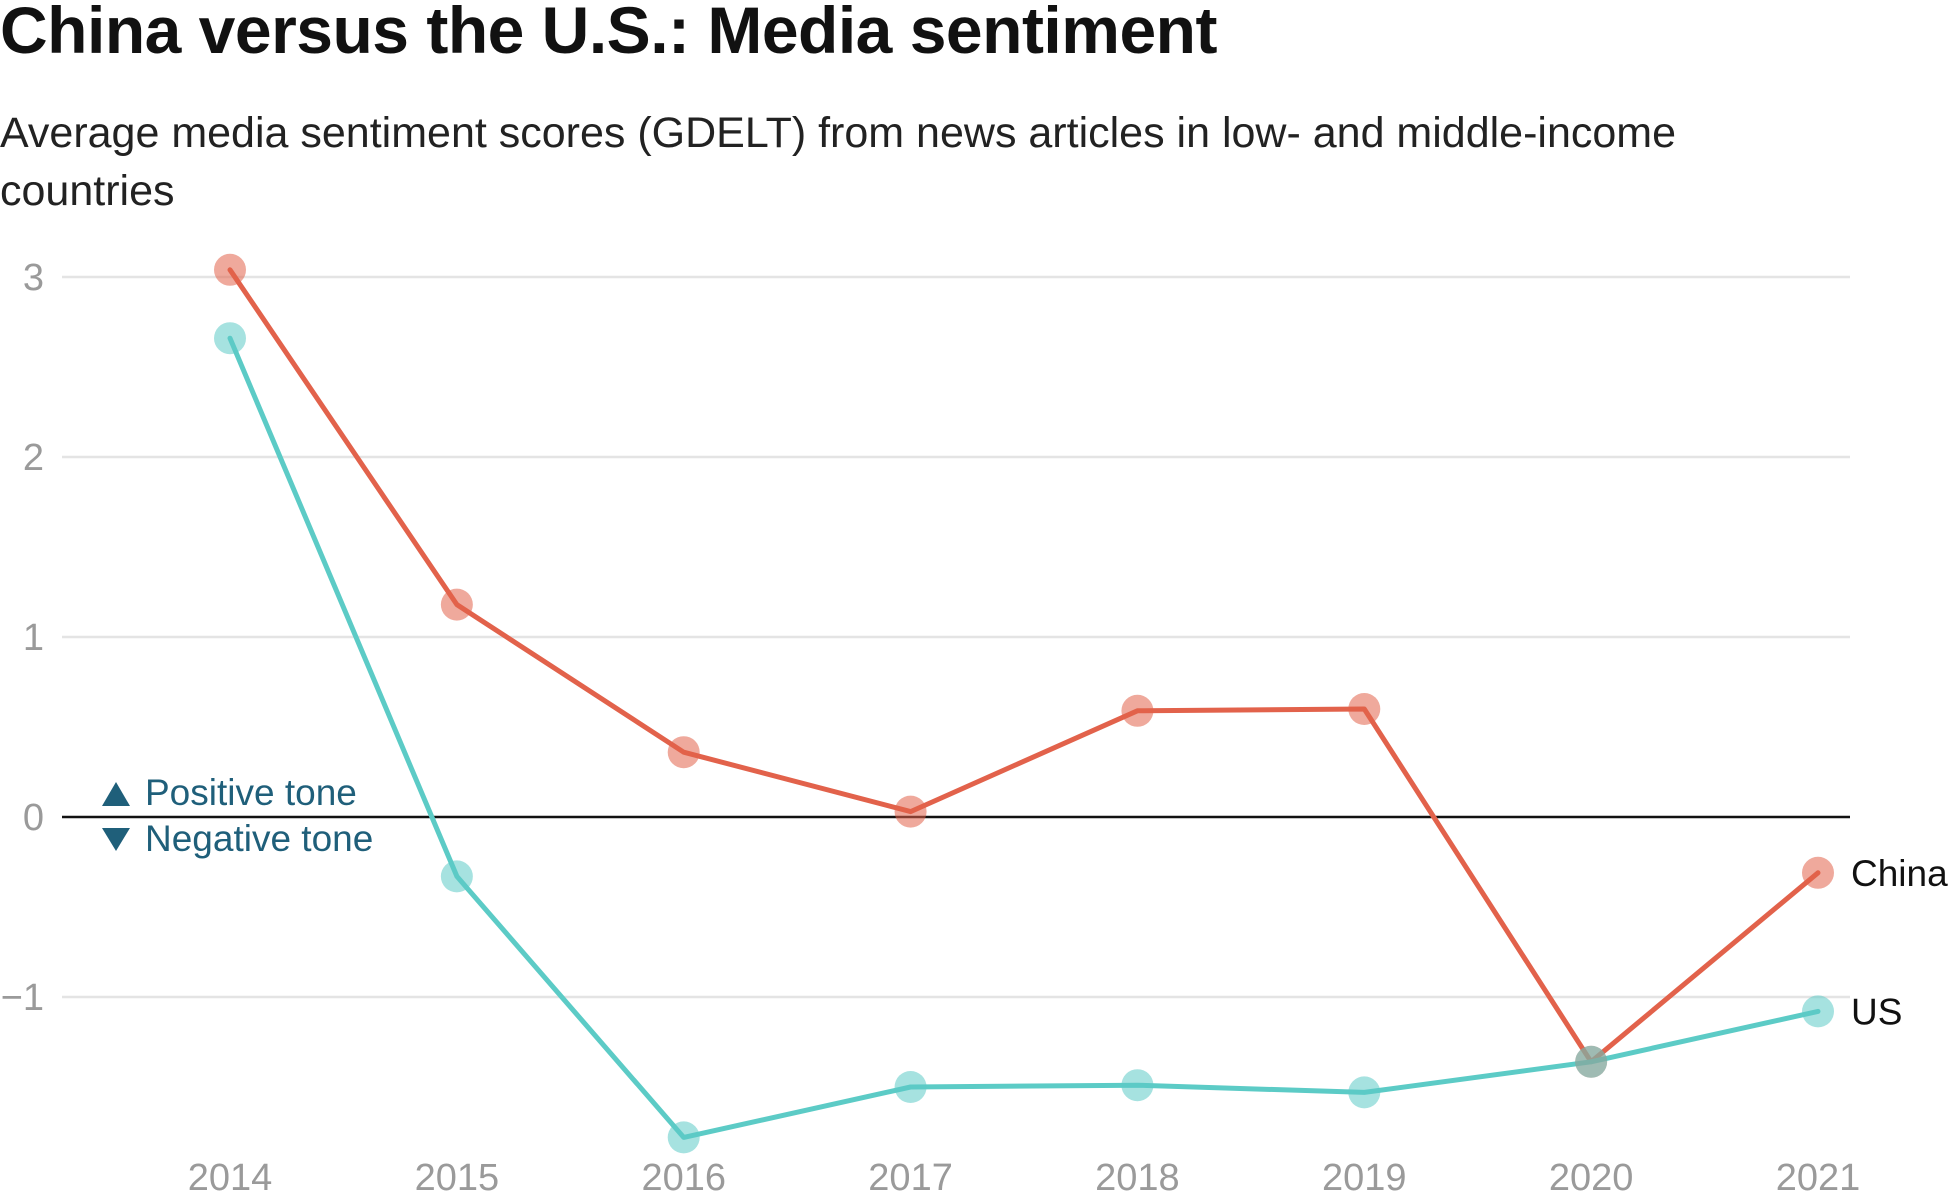  I want to click on series-label-china: China, so click(1899, 873).